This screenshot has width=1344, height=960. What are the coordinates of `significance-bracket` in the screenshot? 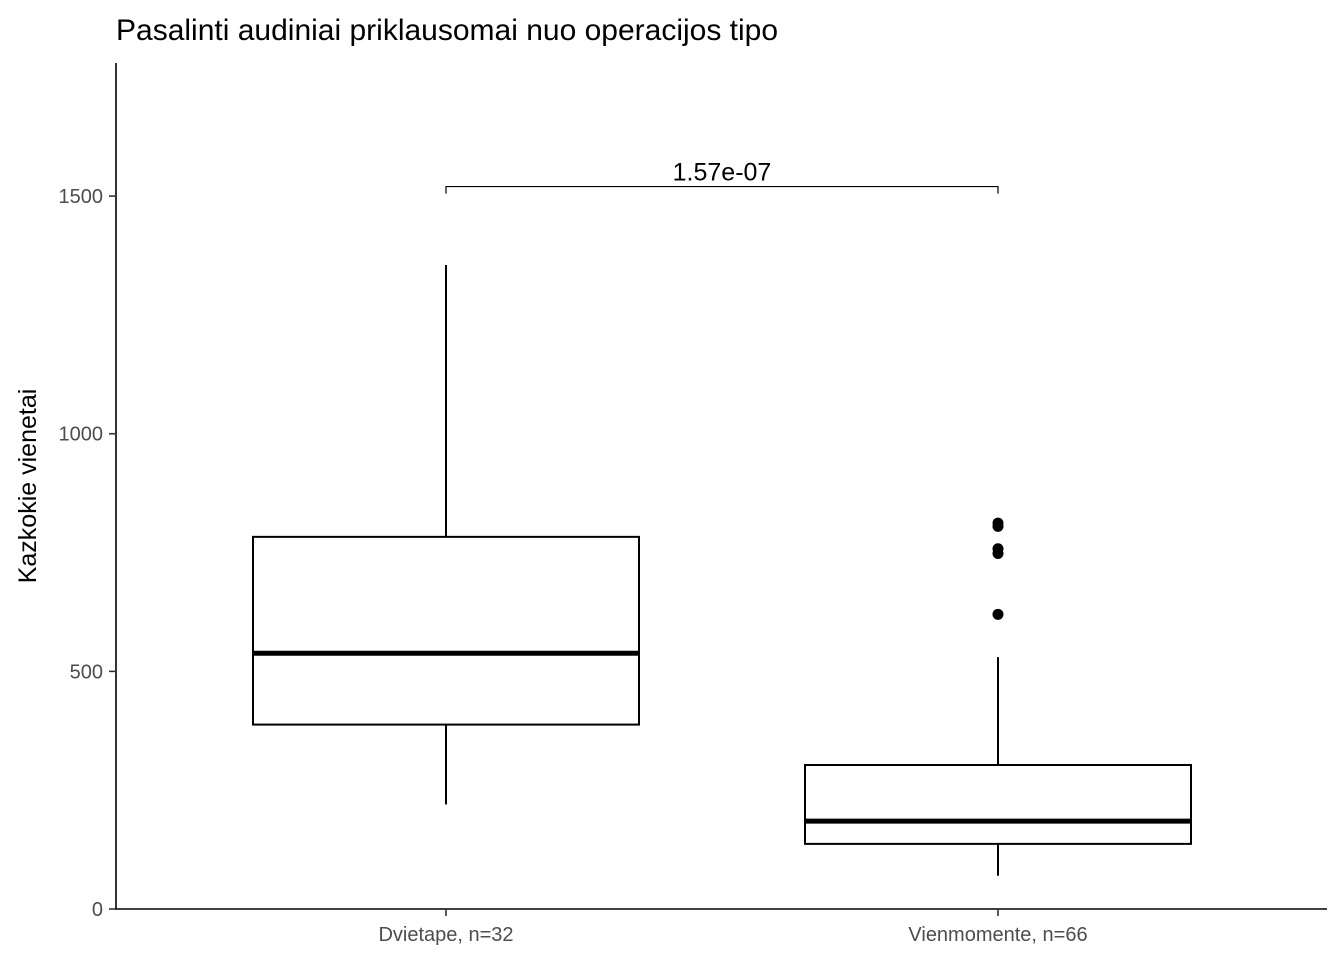 It's located at (722, 189).